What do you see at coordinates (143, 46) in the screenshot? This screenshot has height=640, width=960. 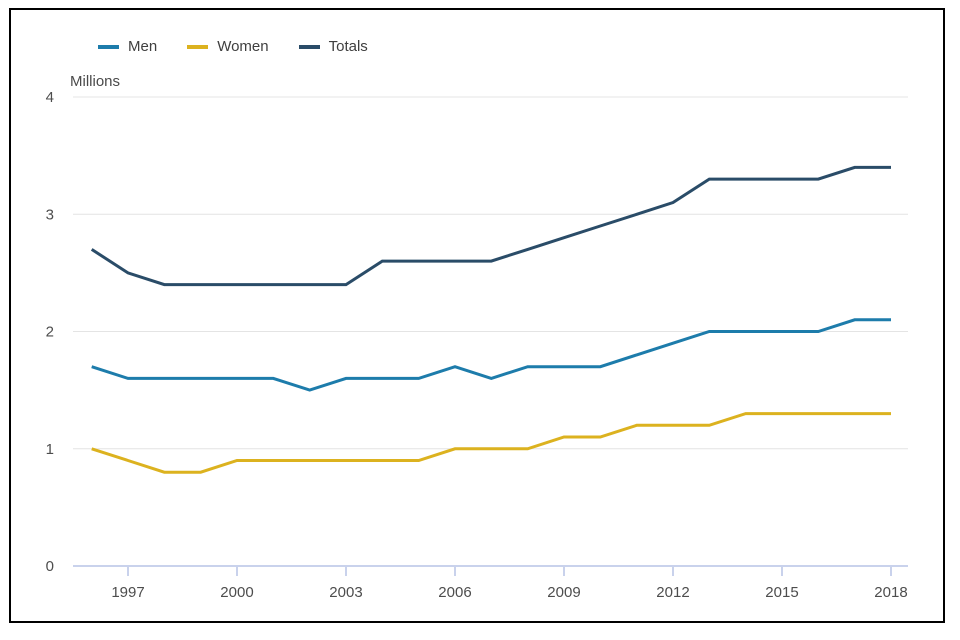 I see `legend-label-men: Men` at bounding box center [143, 46].